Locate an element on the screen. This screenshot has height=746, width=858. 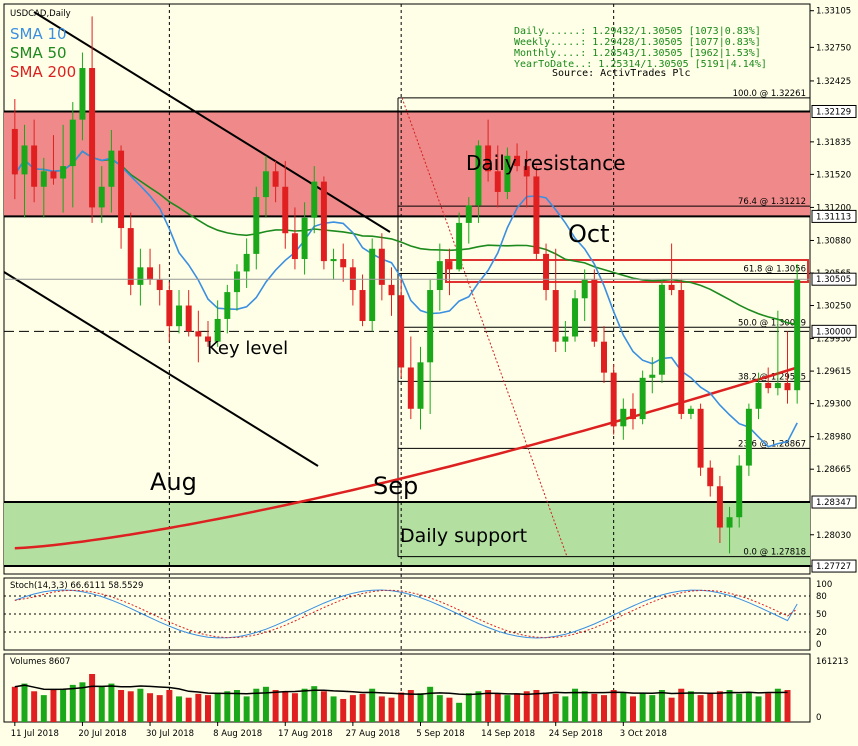
stoch-tick-label: 100 is located at coordinates (824, 585).